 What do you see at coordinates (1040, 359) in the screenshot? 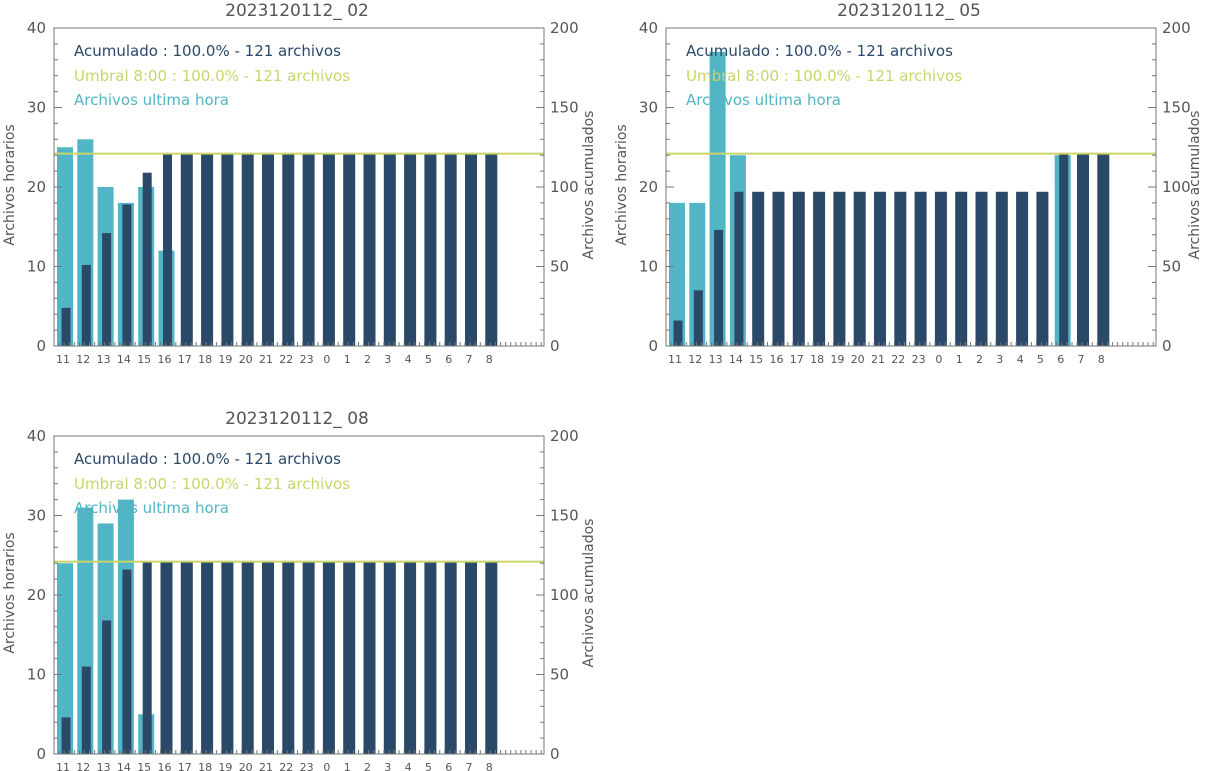
I see `x-tick-label: 5` at bounding box center [1040, 359].